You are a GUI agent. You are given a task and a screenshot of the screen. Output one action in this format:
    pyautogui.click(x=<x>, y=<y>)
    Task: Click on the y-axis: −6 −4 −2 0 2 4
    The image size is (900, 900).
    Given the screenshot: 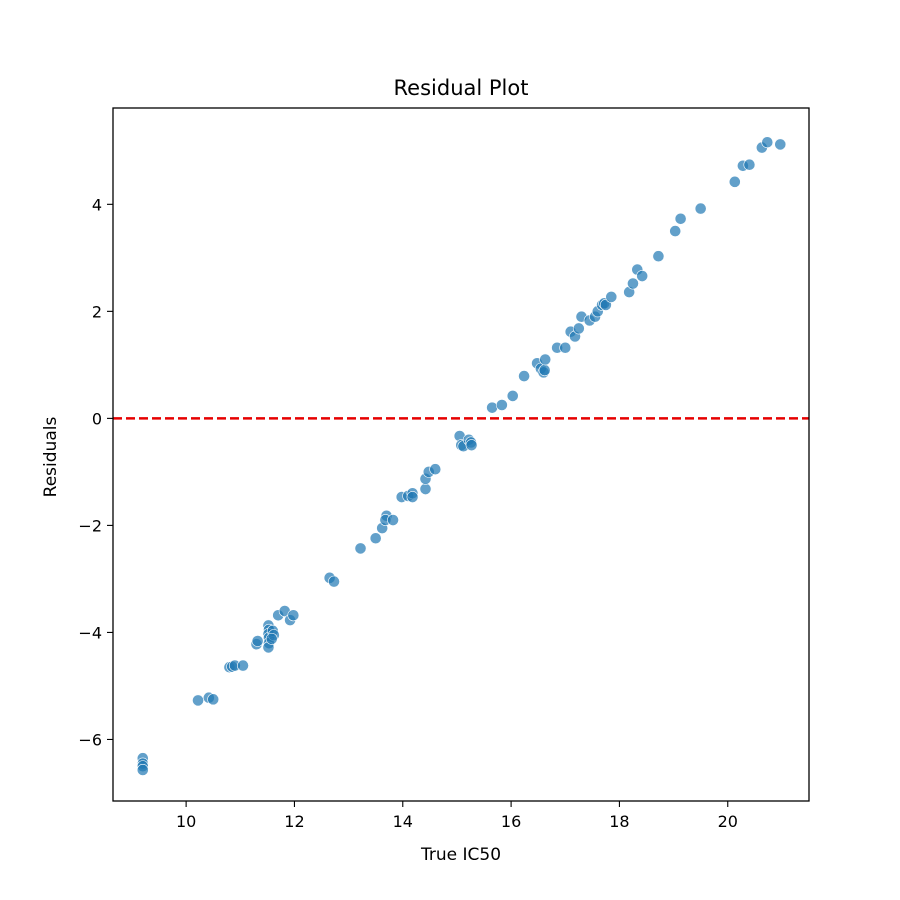 What is the action you would take?
    pyautogui.click(x=95, y=472)
    